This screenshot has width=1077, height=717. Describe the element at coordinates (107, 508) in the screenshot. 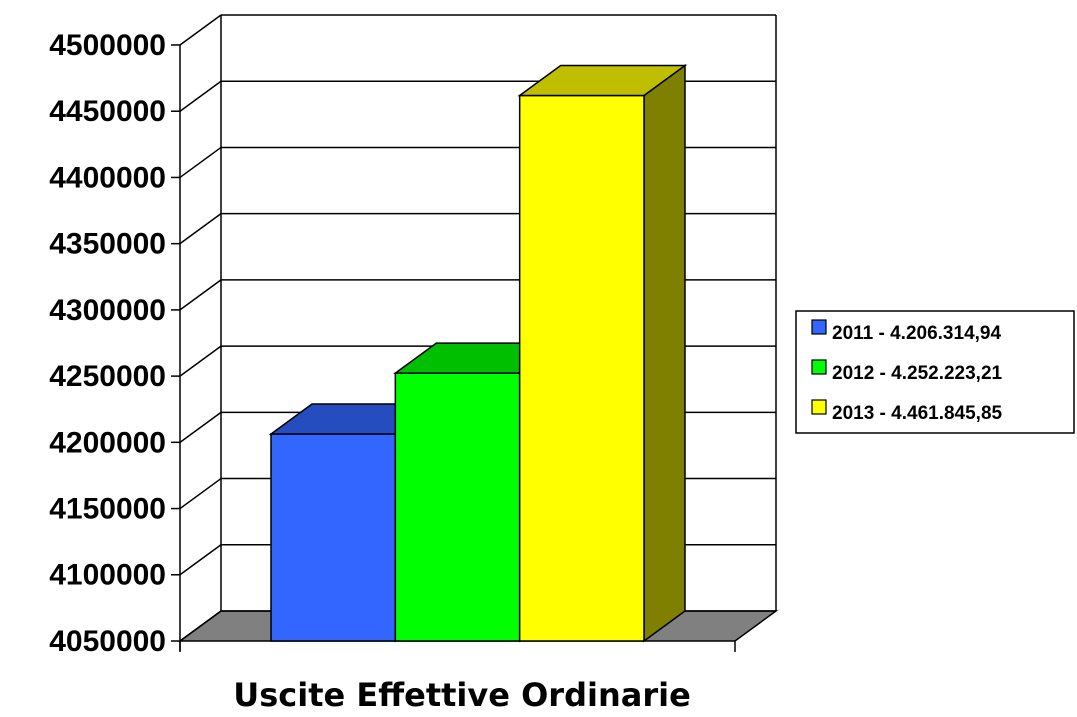

I see `y-tick-label: 4150000` at that location.